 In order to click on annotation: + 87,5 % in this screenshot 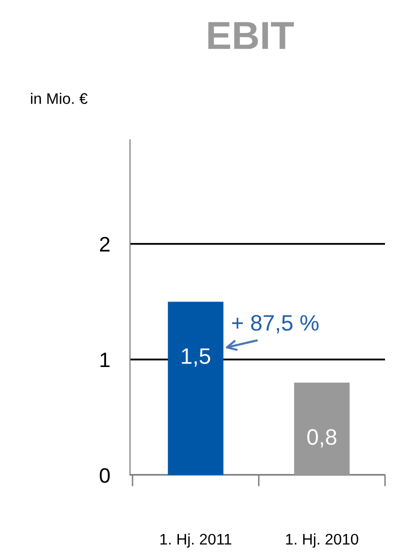, I will do `click(275, 324)`.